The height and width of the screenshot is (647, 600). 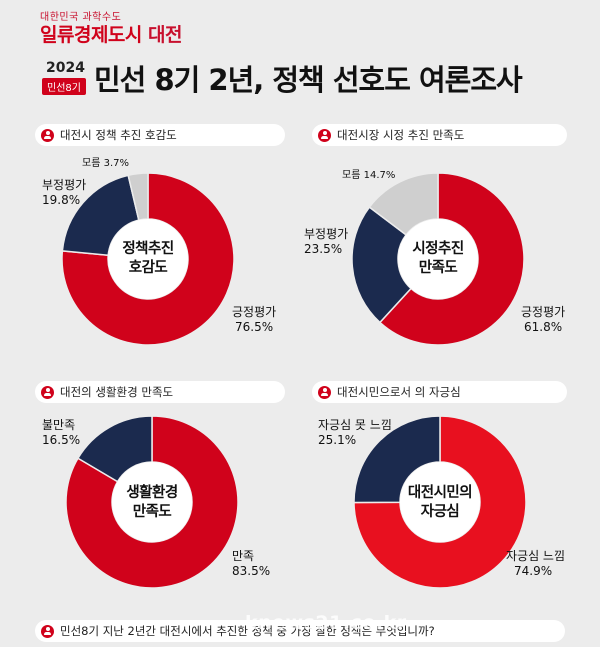 What do you see at coordinates (61, 440) in the screenshot?
I see `chart3-slice2-value: 16.5%` at bounding box center [61, 440].